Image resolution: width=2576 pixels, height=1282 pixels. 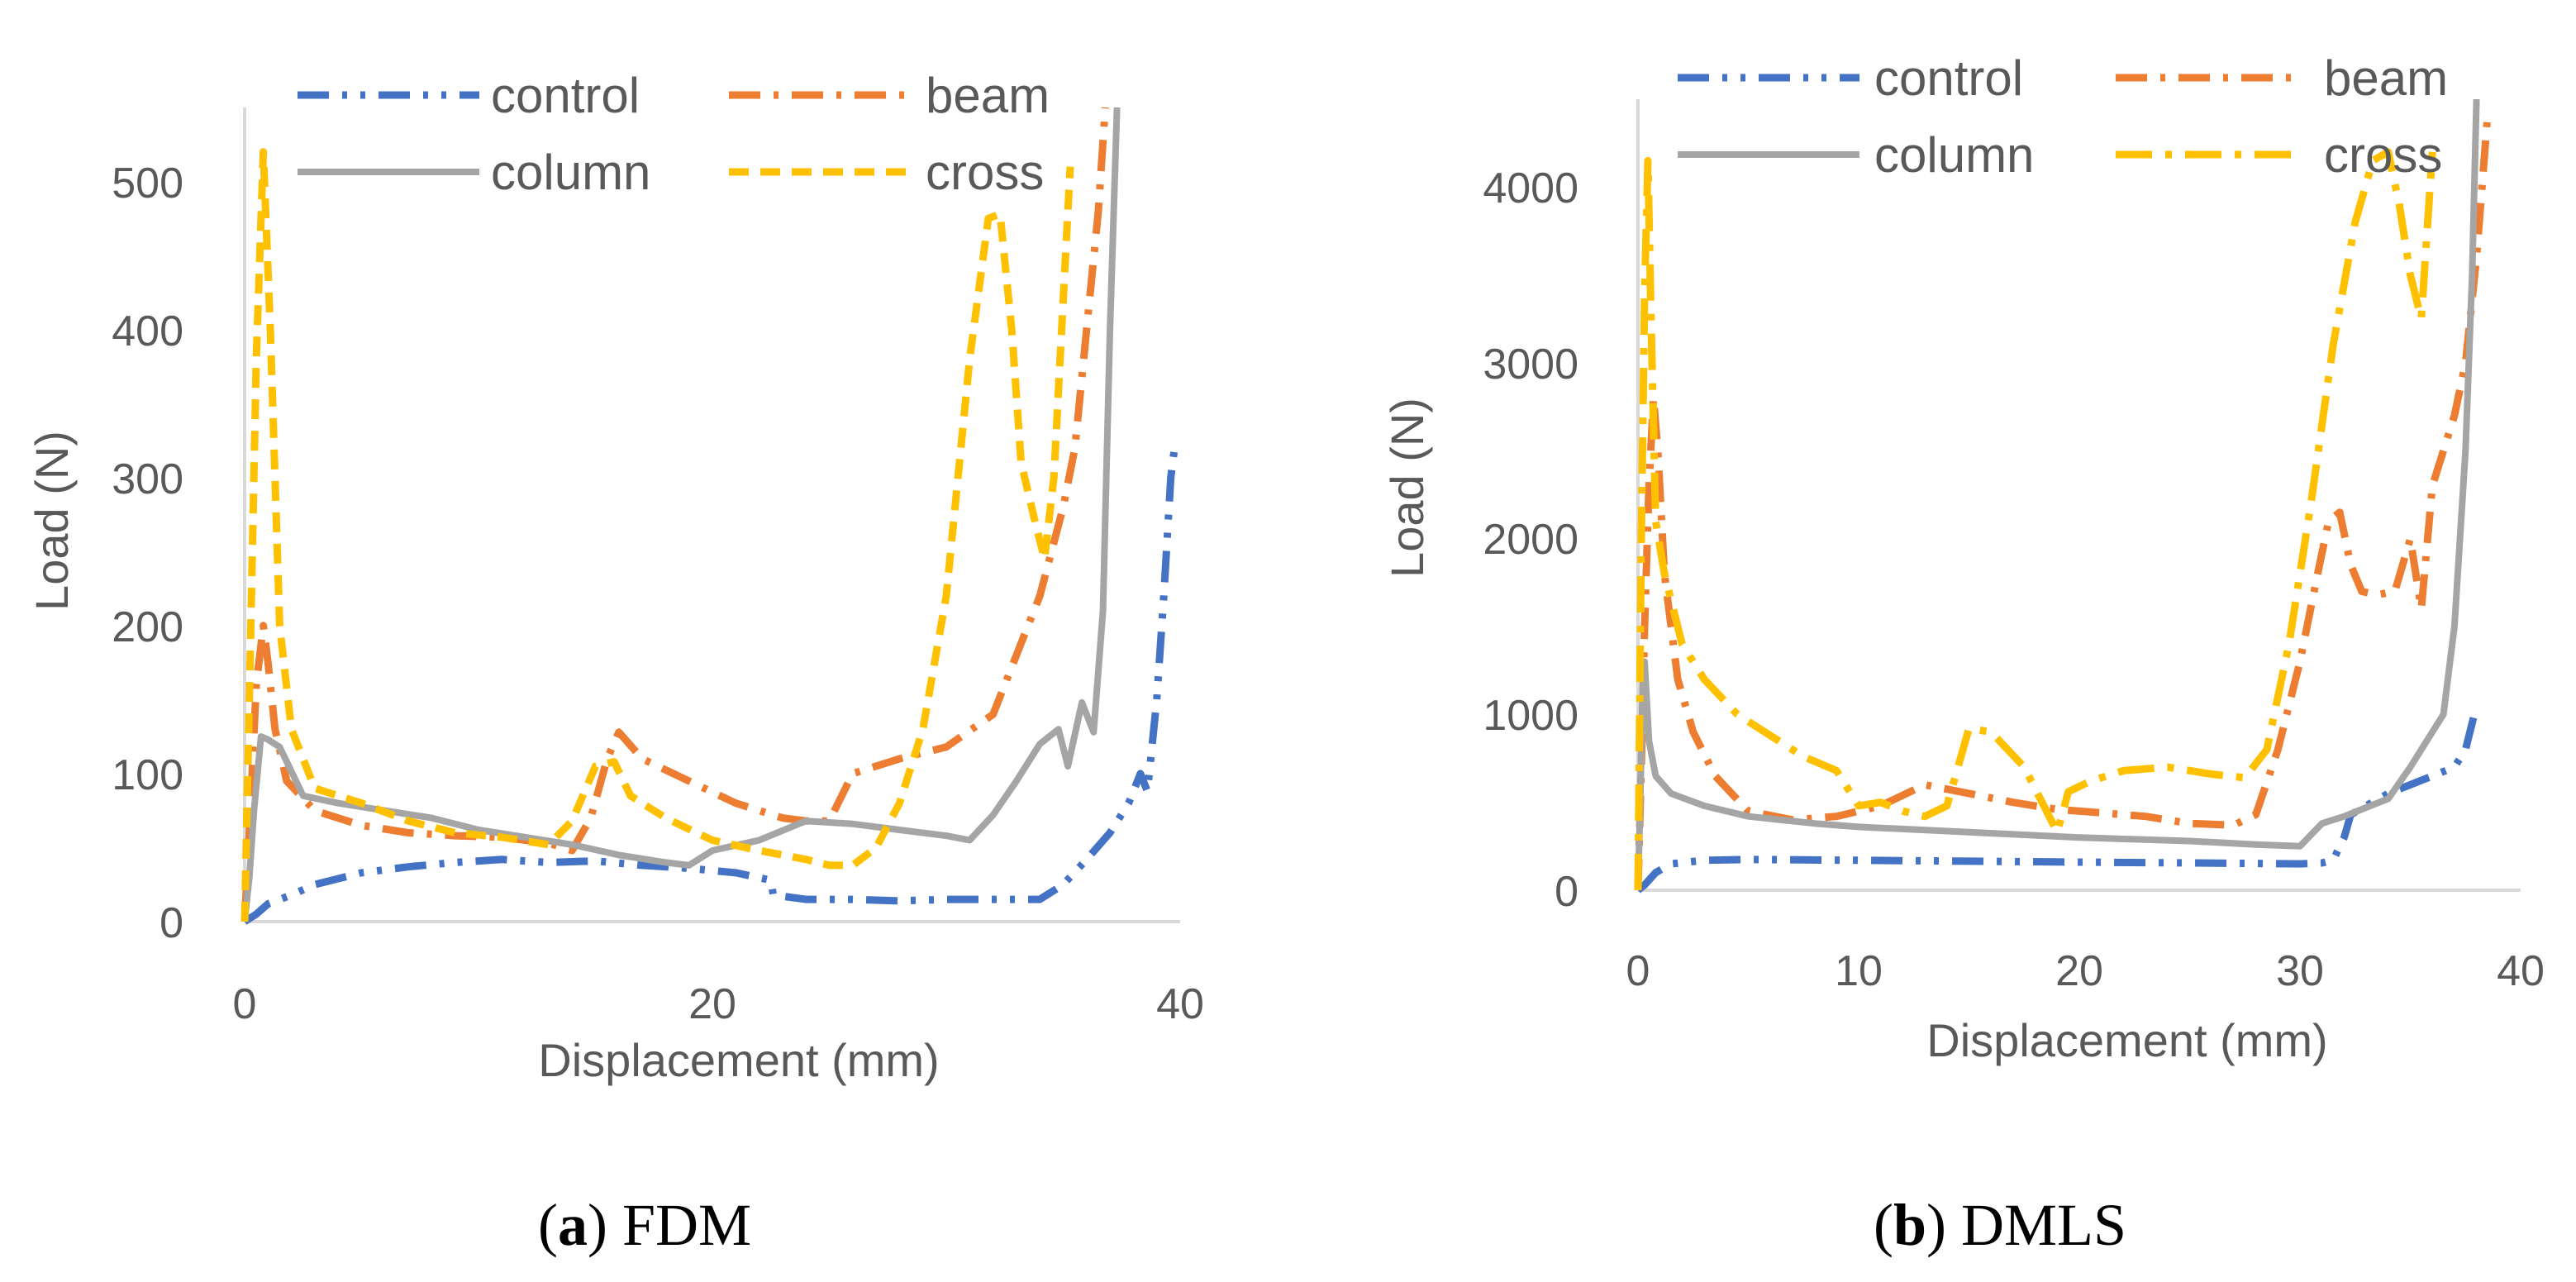 I want to click on y-tick-label: 3000, so click(x=1531, y=364).